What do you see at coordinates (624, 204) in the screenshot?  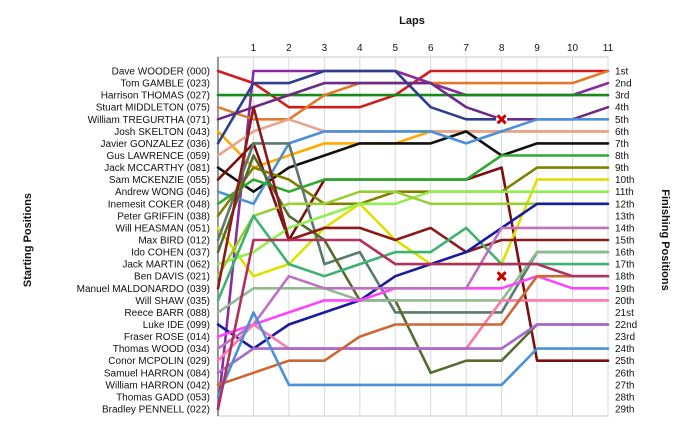 I see `finish-position-label: 12th` at bounding box center [624, 204].